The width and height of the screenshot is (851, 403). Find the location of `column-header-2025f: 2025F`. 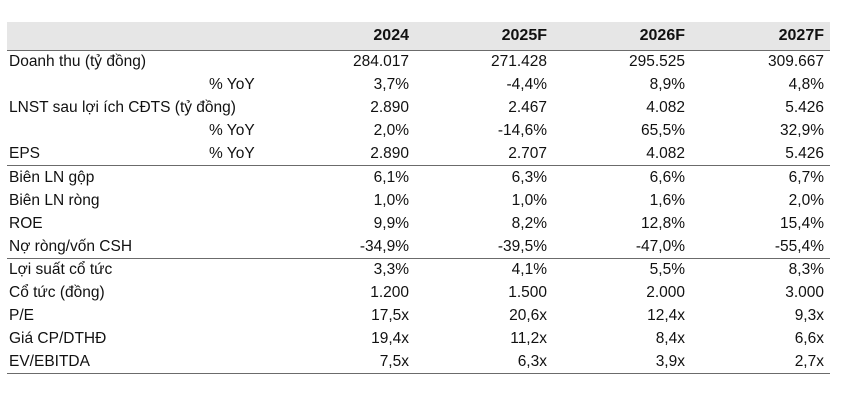

column-header-2025f: 2025F is located at coordinates (484, 36).